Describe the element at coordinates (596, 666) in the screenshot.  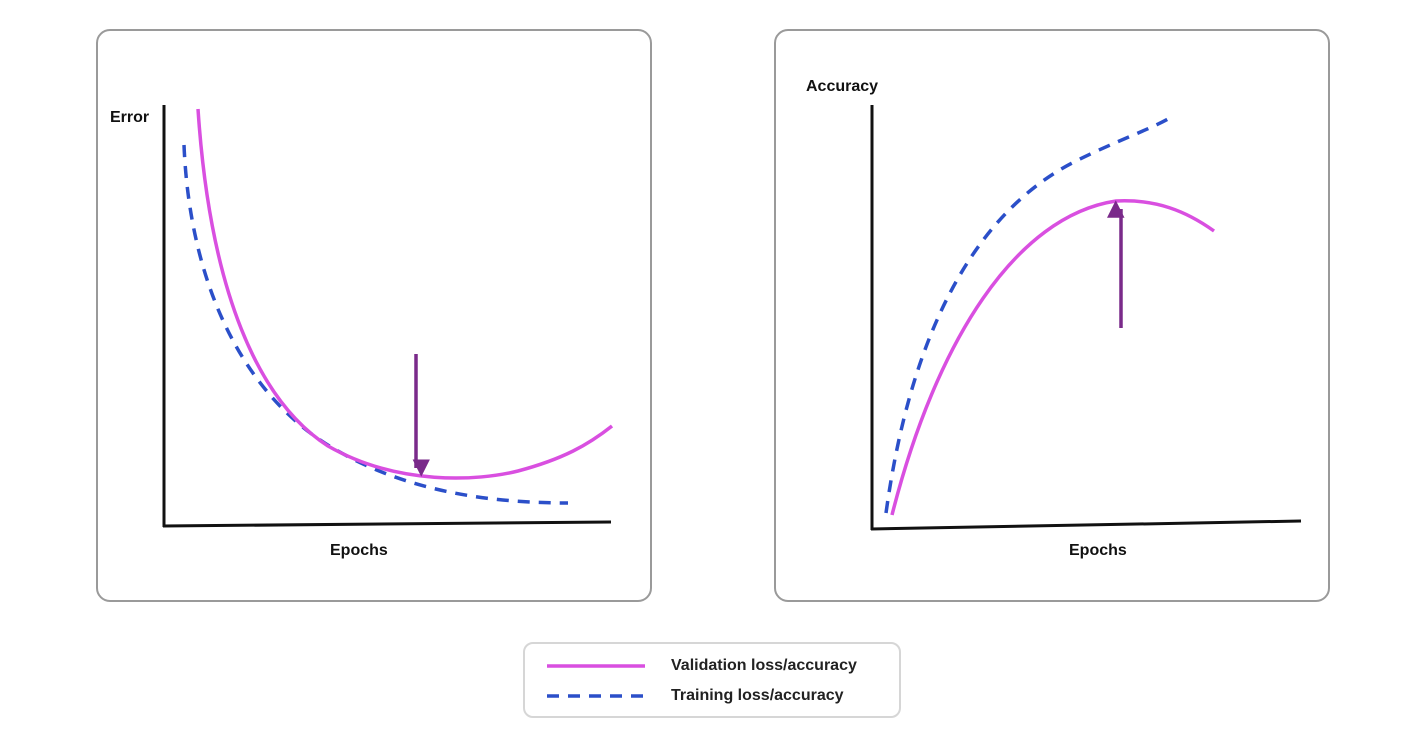
I see `legend-validation-swatch` at that location.